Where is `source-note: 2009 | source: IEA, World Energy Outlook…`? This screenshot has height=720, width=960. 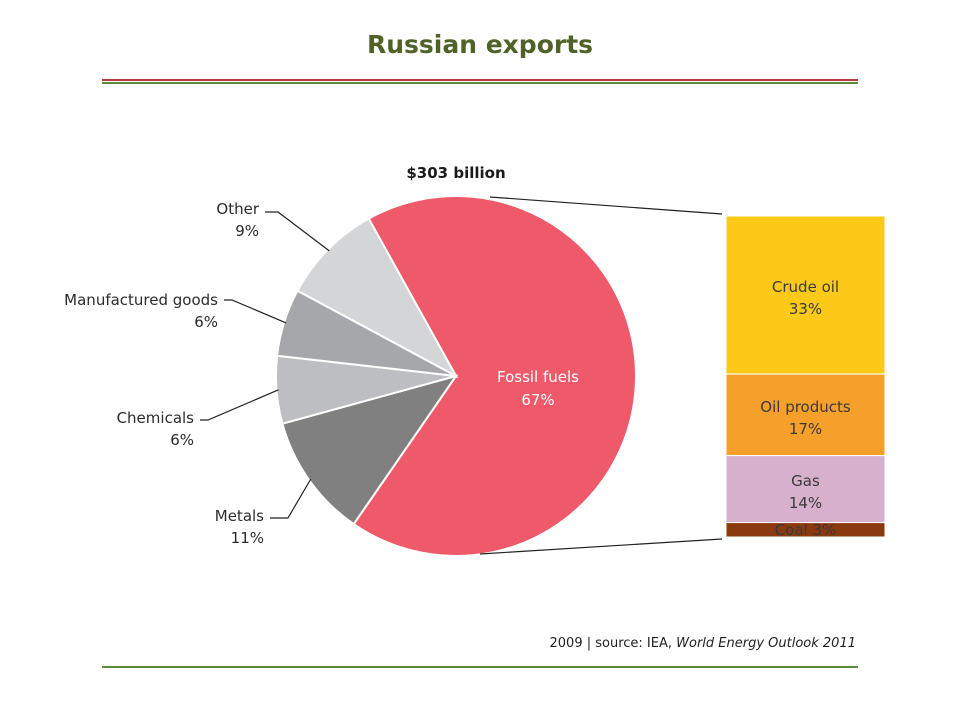
source-note: 2009 | source: IEA, World Energy Outlook… is located at coordinates (703, 643).